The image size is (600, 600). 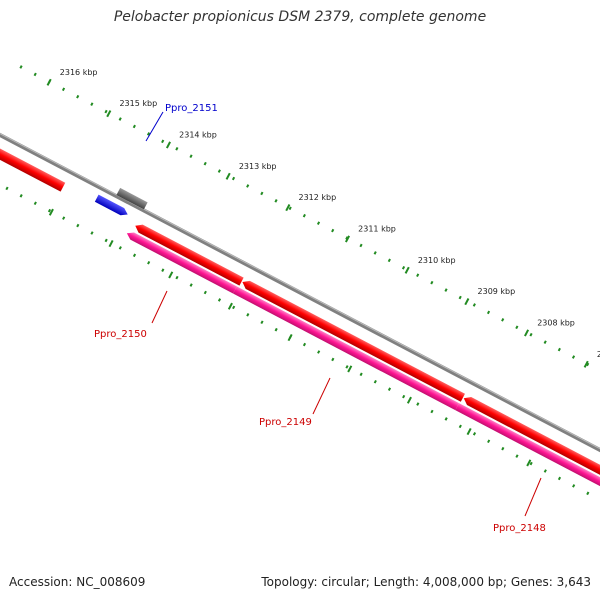 I want to click on tick-label: 2307 kbp, so click(x=598, y=354).